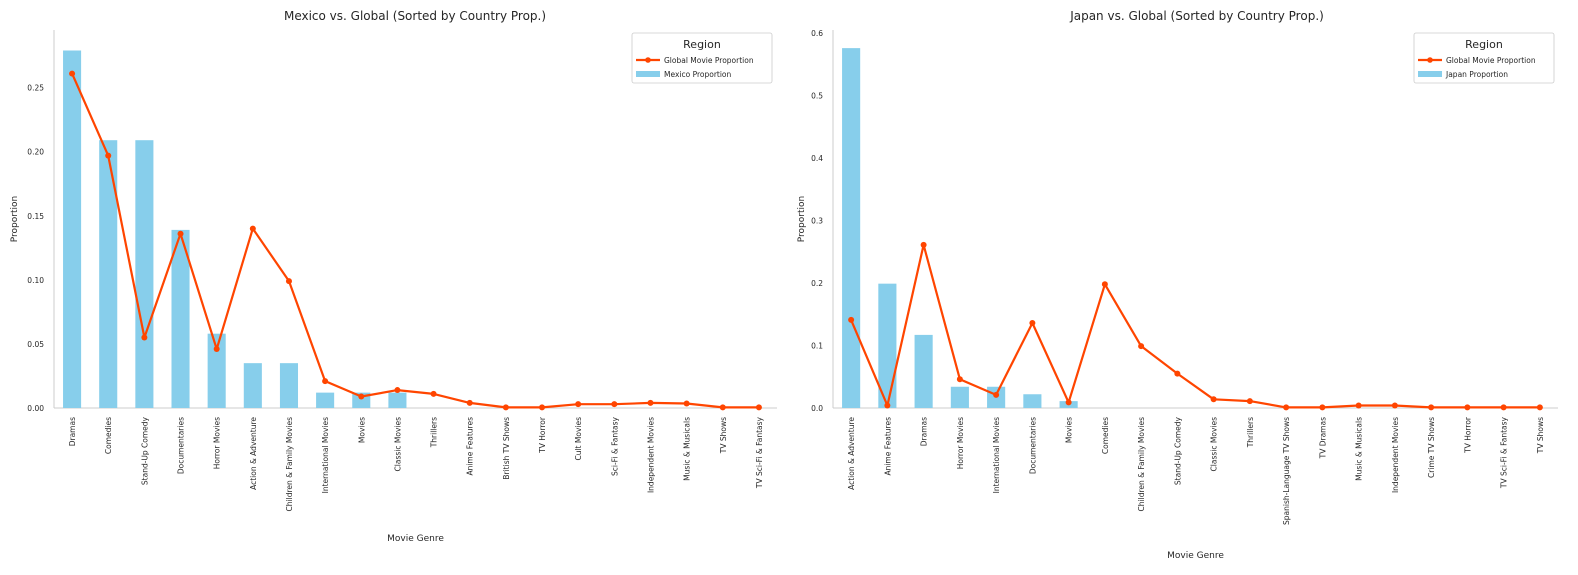  I want to click on y-tick-label: 0.6, so click(817, 33).